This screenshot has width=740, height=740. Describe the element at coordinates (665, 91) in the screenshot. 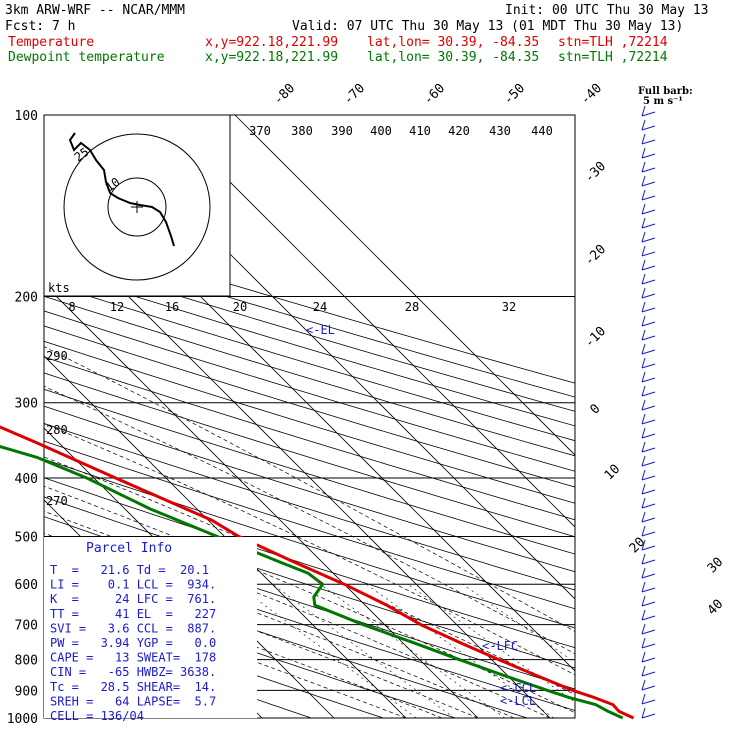

I see `full-barb-label: Full barb:` at that location.